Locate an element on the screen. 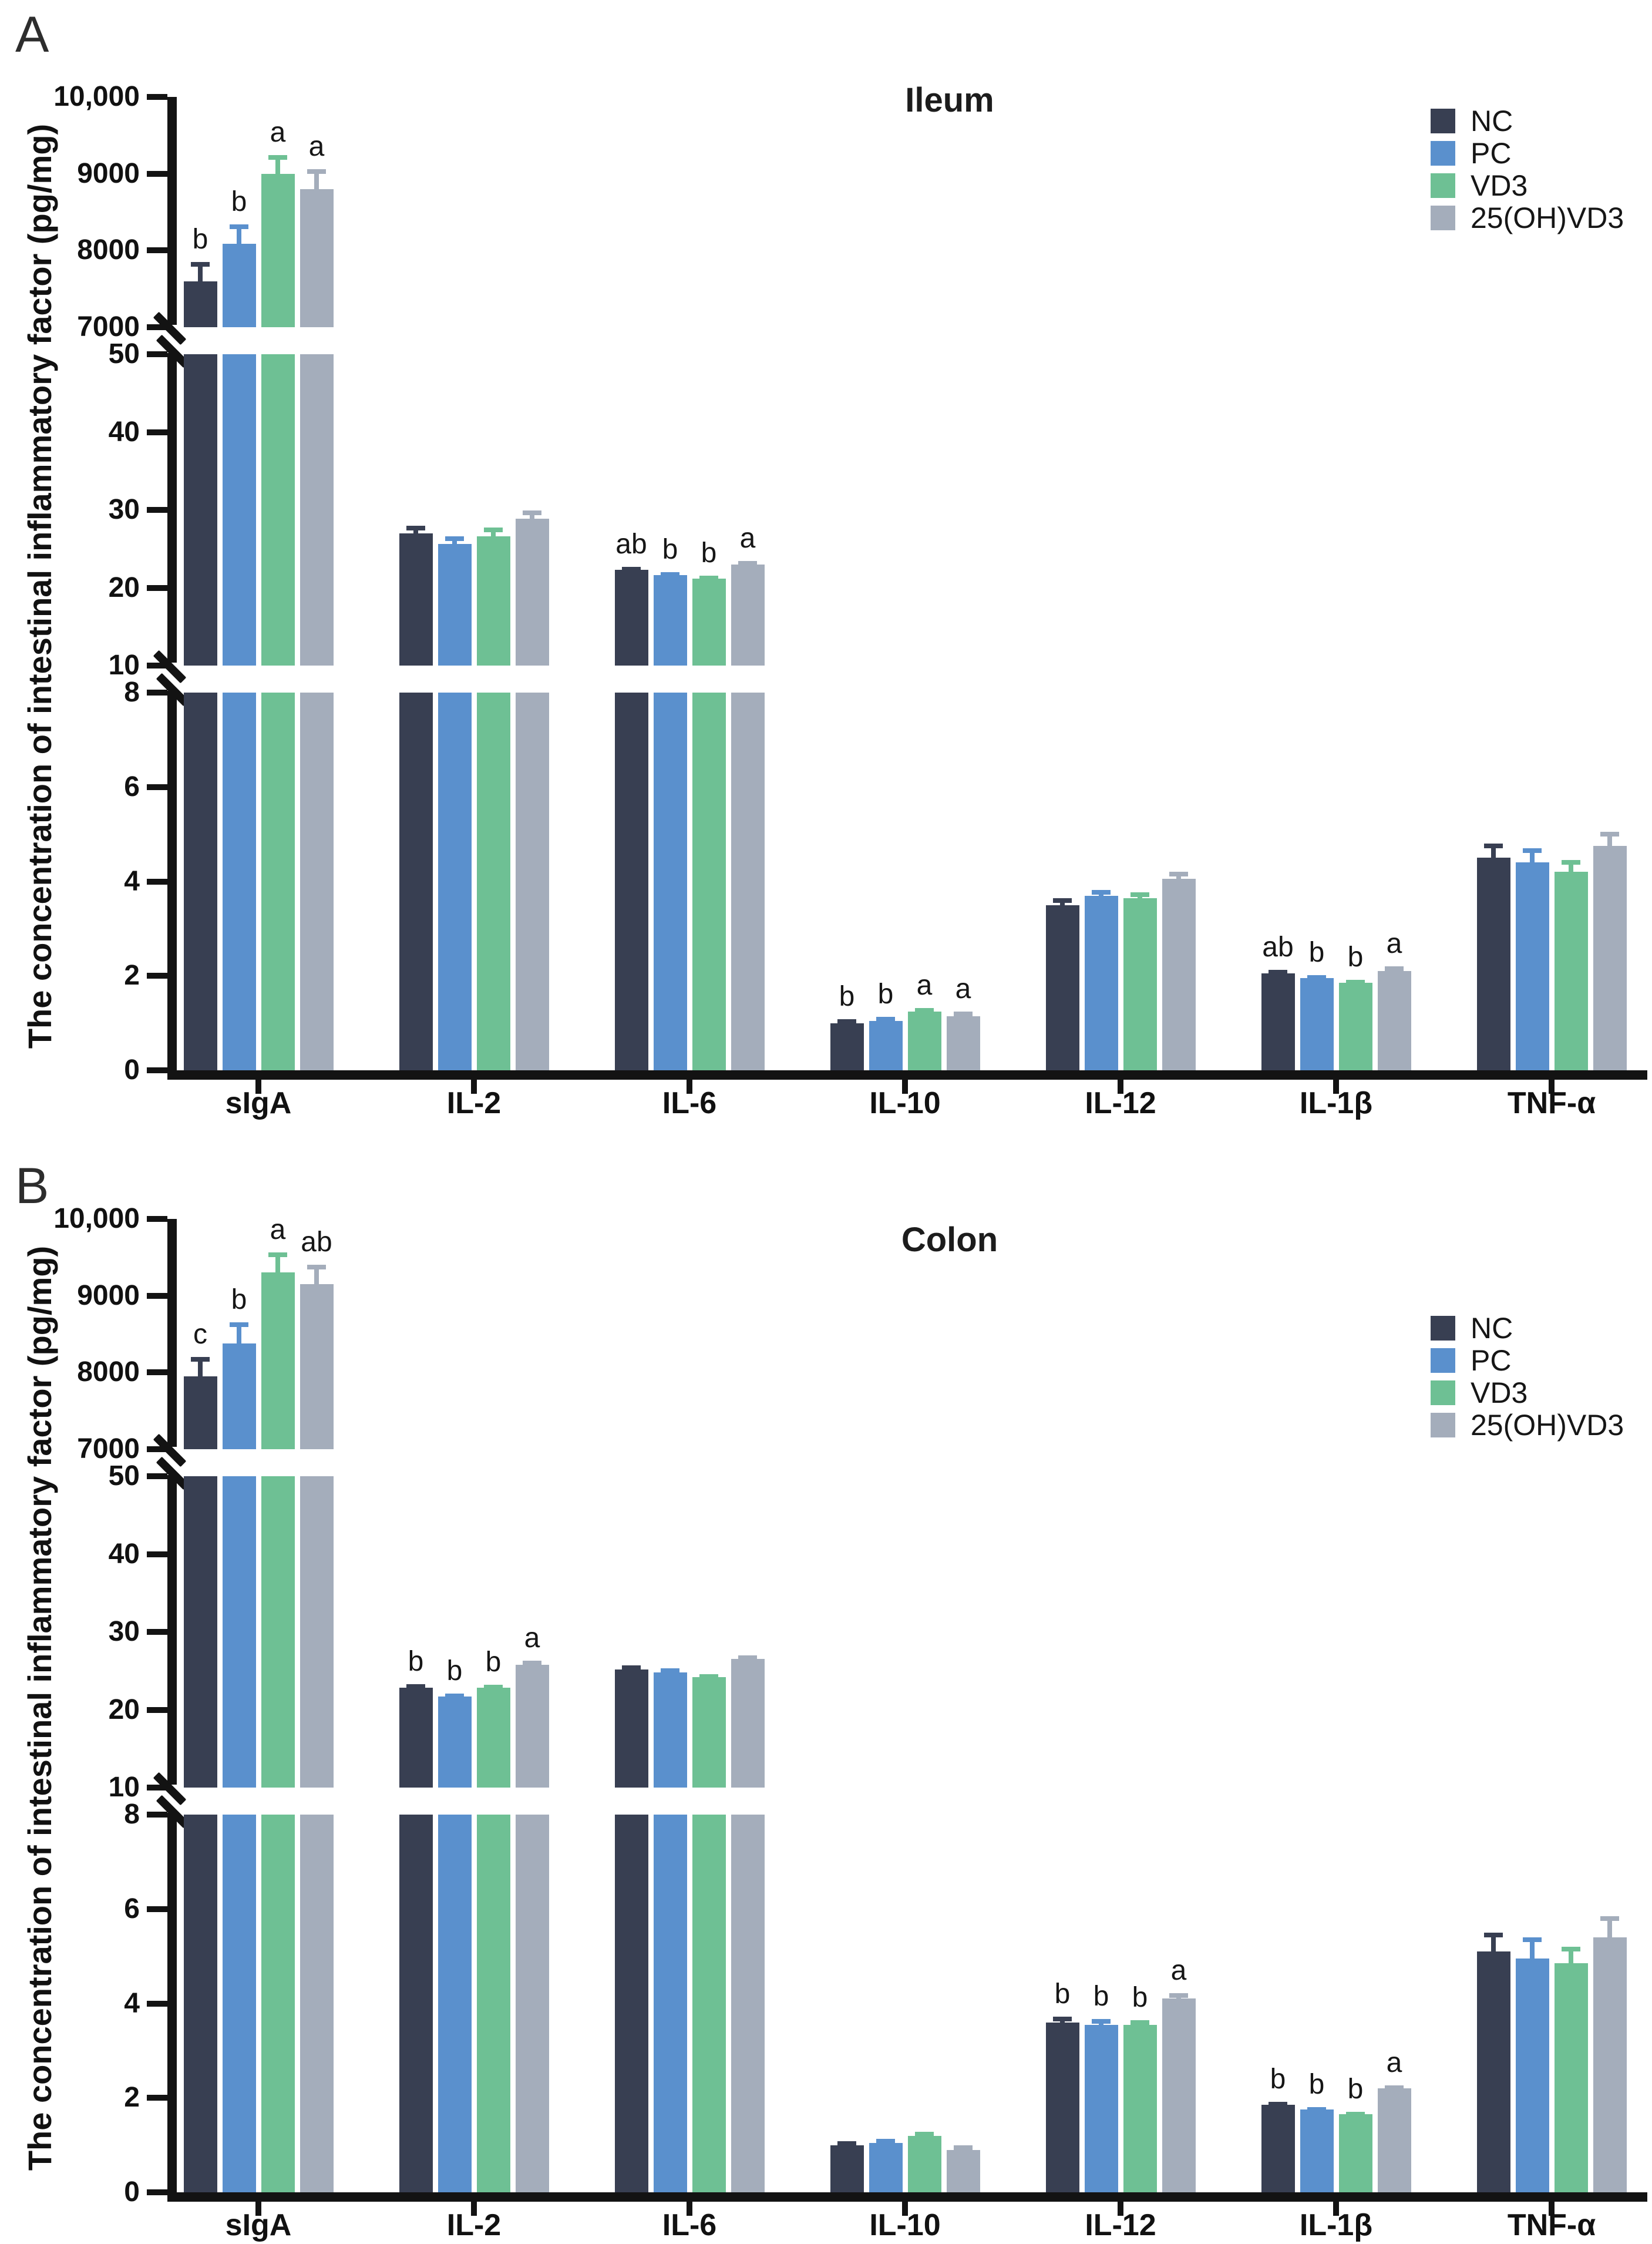 The image size is (1652, 2244). y-tick-label: 2 is located at coordinates (132, 2098).